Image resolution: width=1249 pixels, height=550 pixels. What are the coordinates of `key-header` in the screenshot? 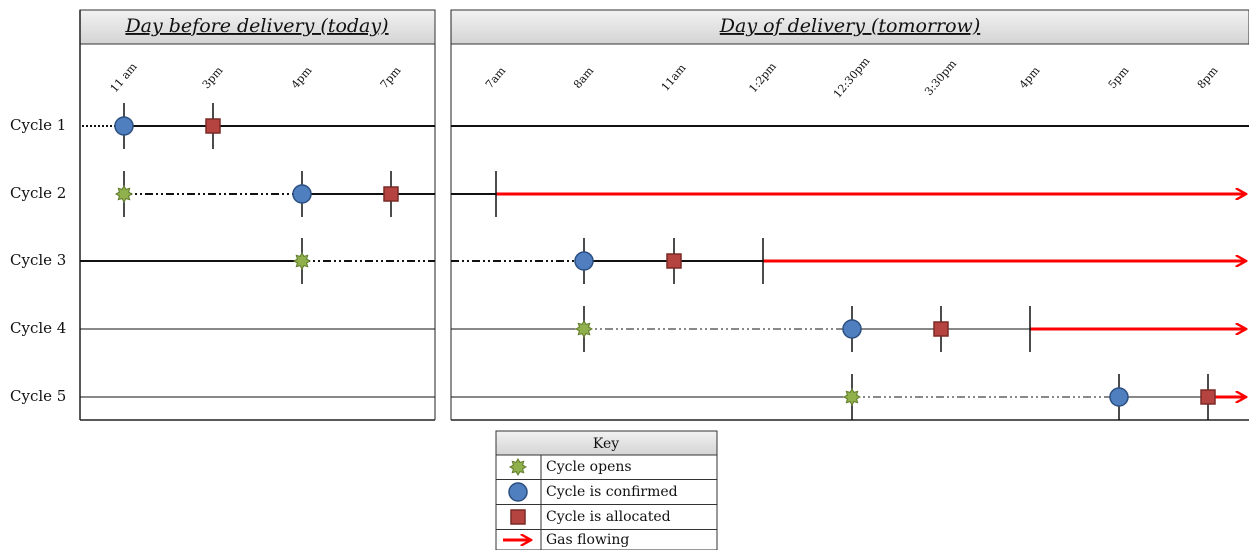 It's located at (606, 443).